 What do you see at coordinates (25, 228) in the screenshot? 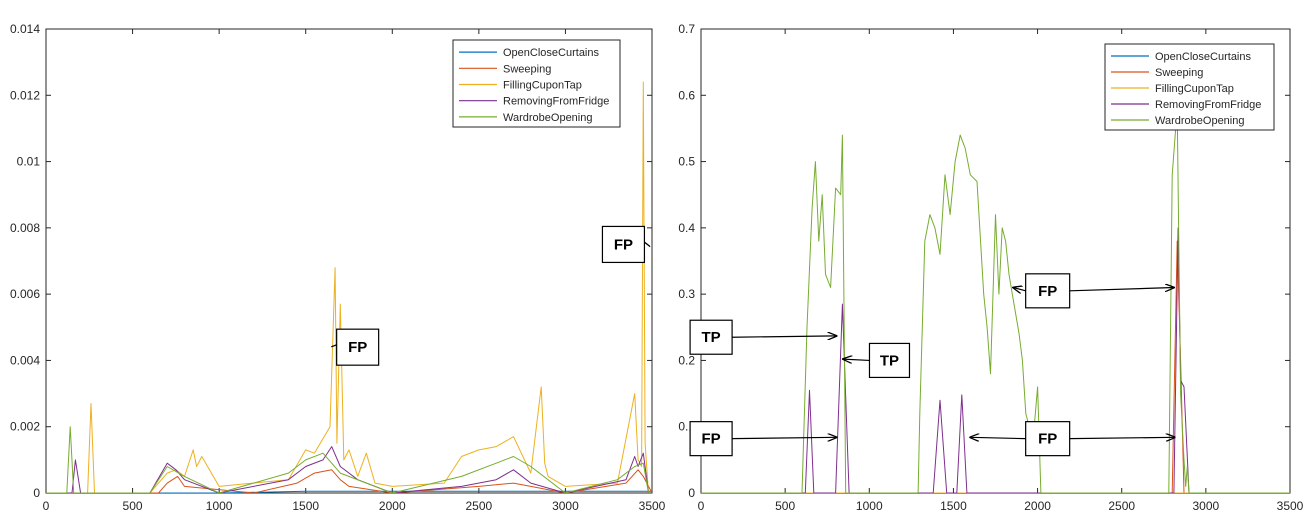
I see `y-tick-label: 0.008` at bounding box center [25, 228].